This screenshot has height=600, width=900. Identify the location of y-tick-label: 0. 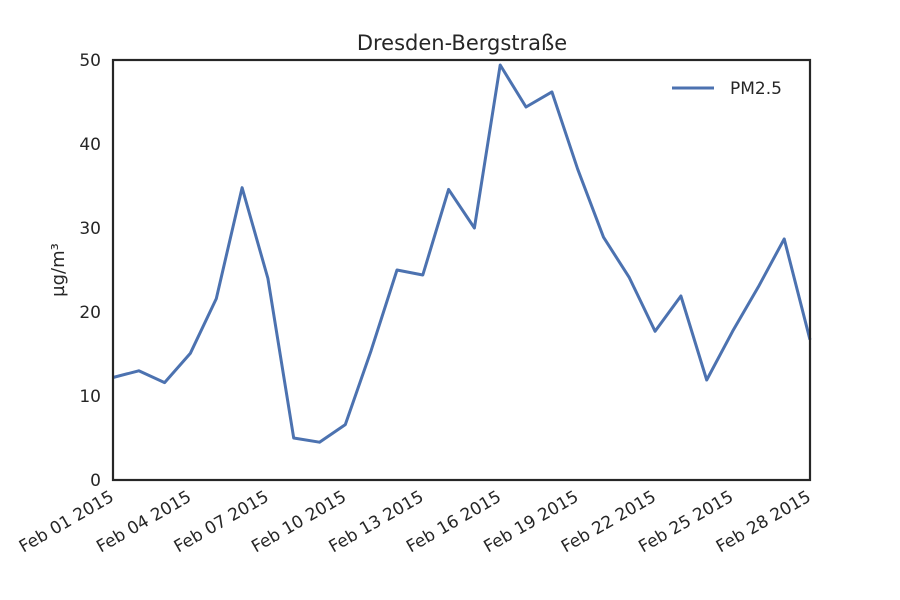
(95, 481).